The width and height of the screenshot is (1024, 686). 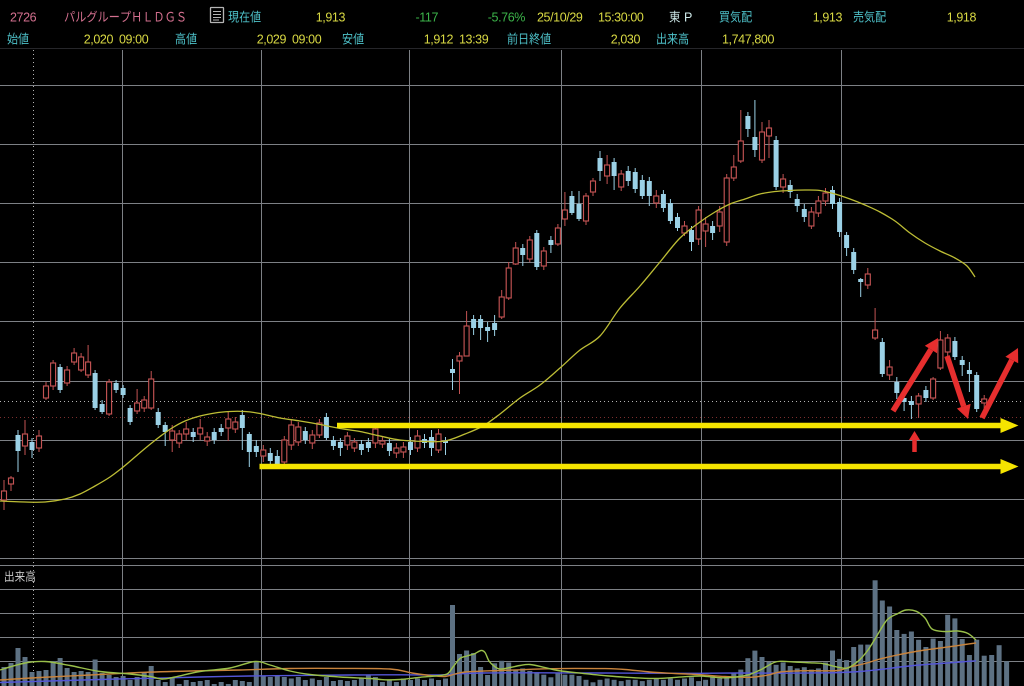 I want to click on svg-text: 2,020, so click(x=99, y=40).